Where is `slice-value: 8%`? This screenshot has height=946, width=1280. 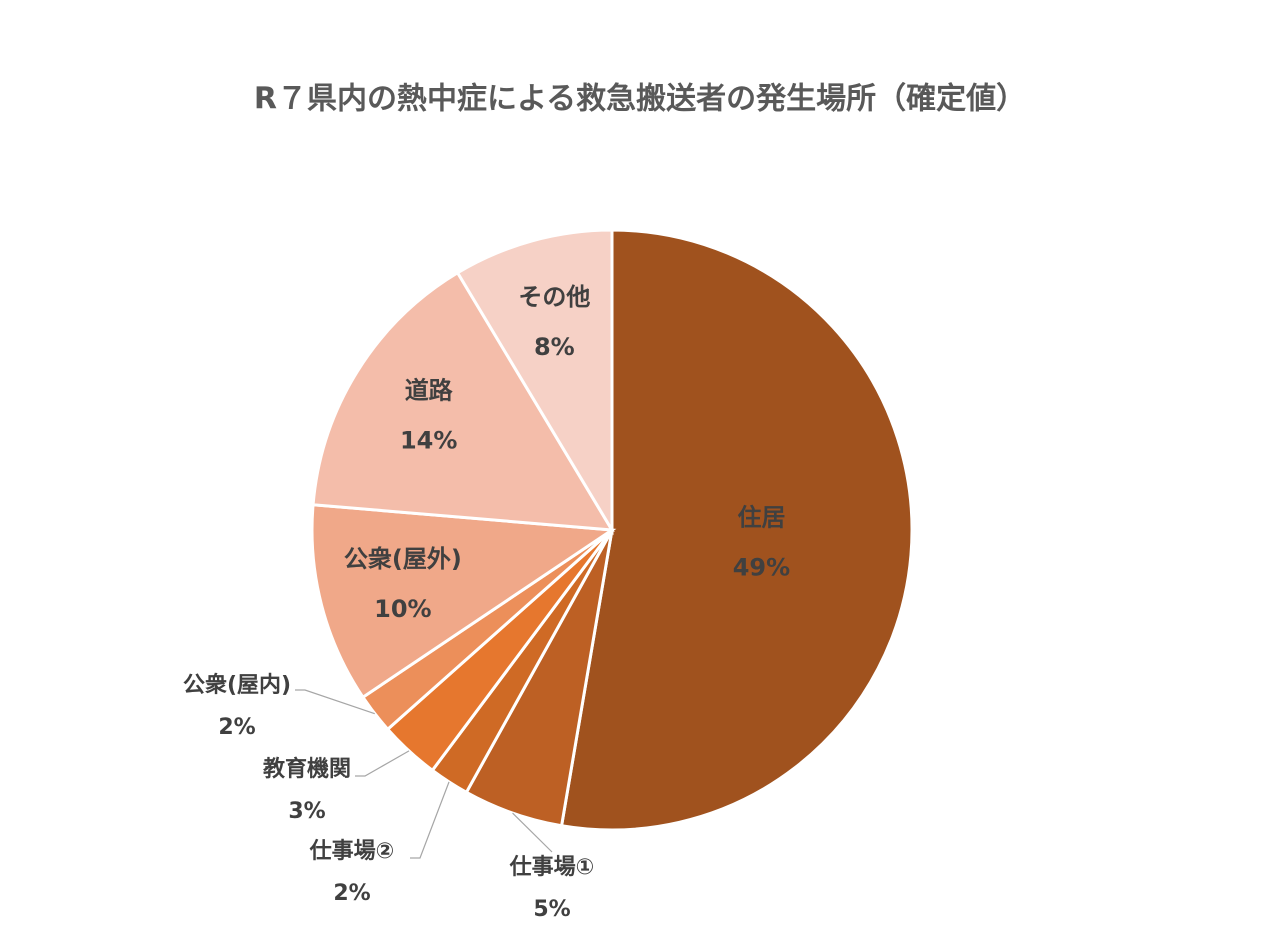
slice-value: 8% is located at coordinates (554, 347).